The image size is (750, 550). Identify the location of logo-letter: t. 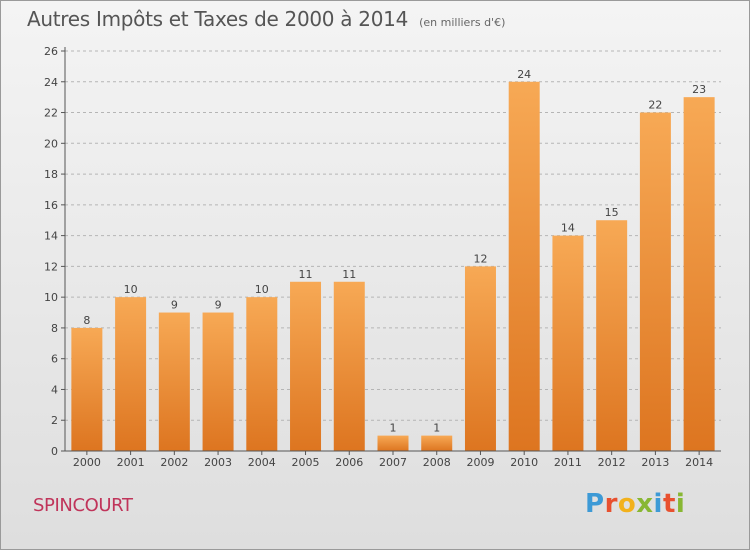
(669, 504).